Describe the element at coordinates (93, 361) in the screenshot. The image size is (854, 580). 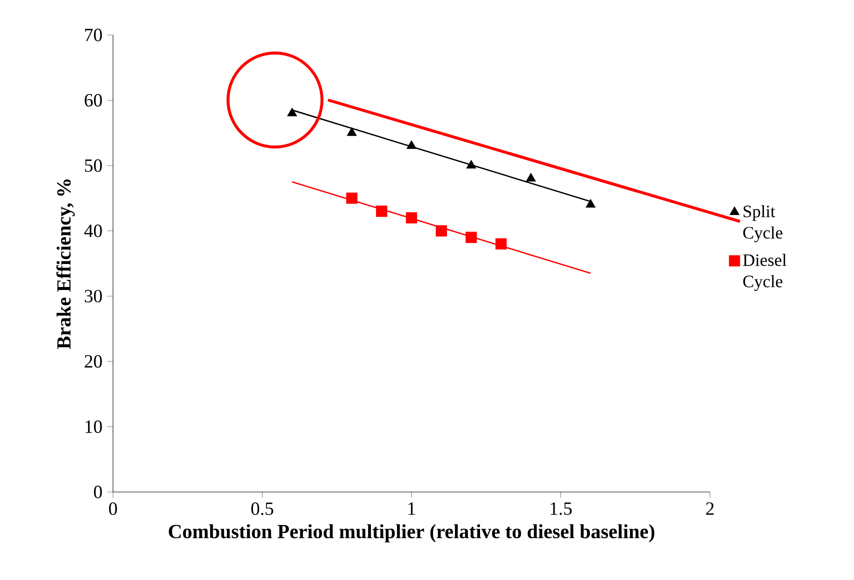
I see `y-tick-label: 20` at that location.